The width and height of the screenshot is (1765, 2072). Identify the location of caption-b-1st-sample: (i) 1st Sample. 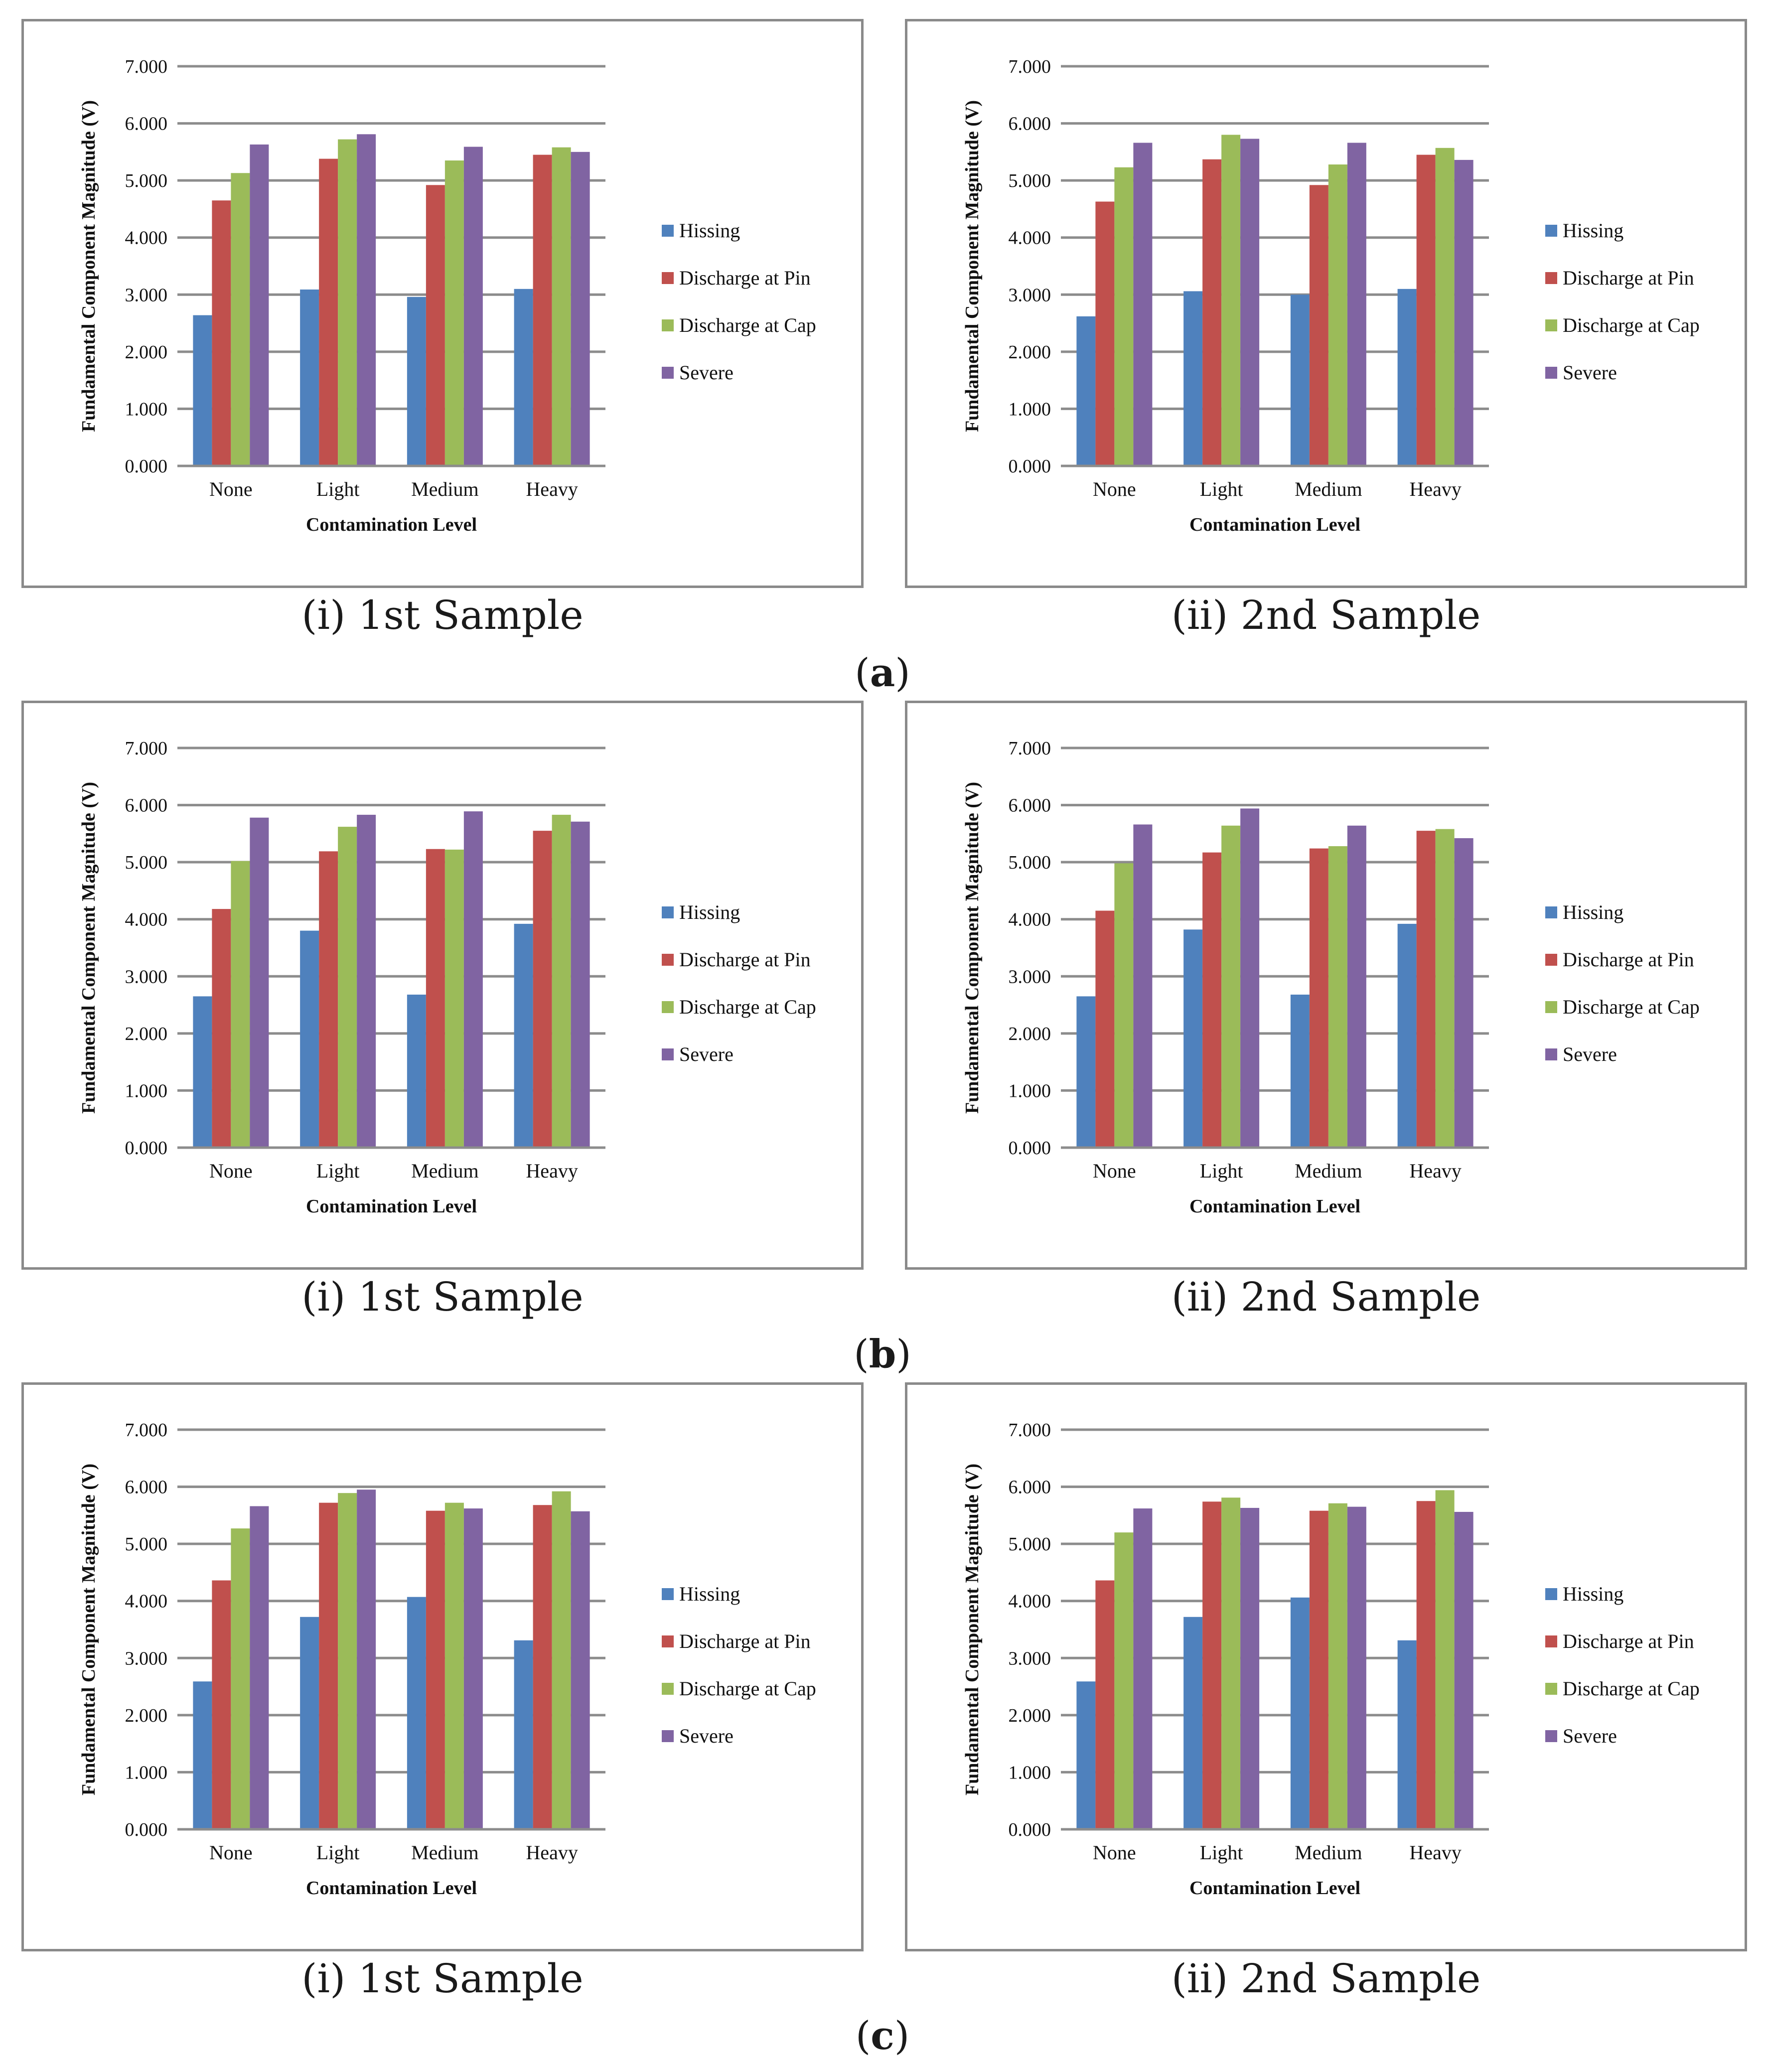
(443, 1297).